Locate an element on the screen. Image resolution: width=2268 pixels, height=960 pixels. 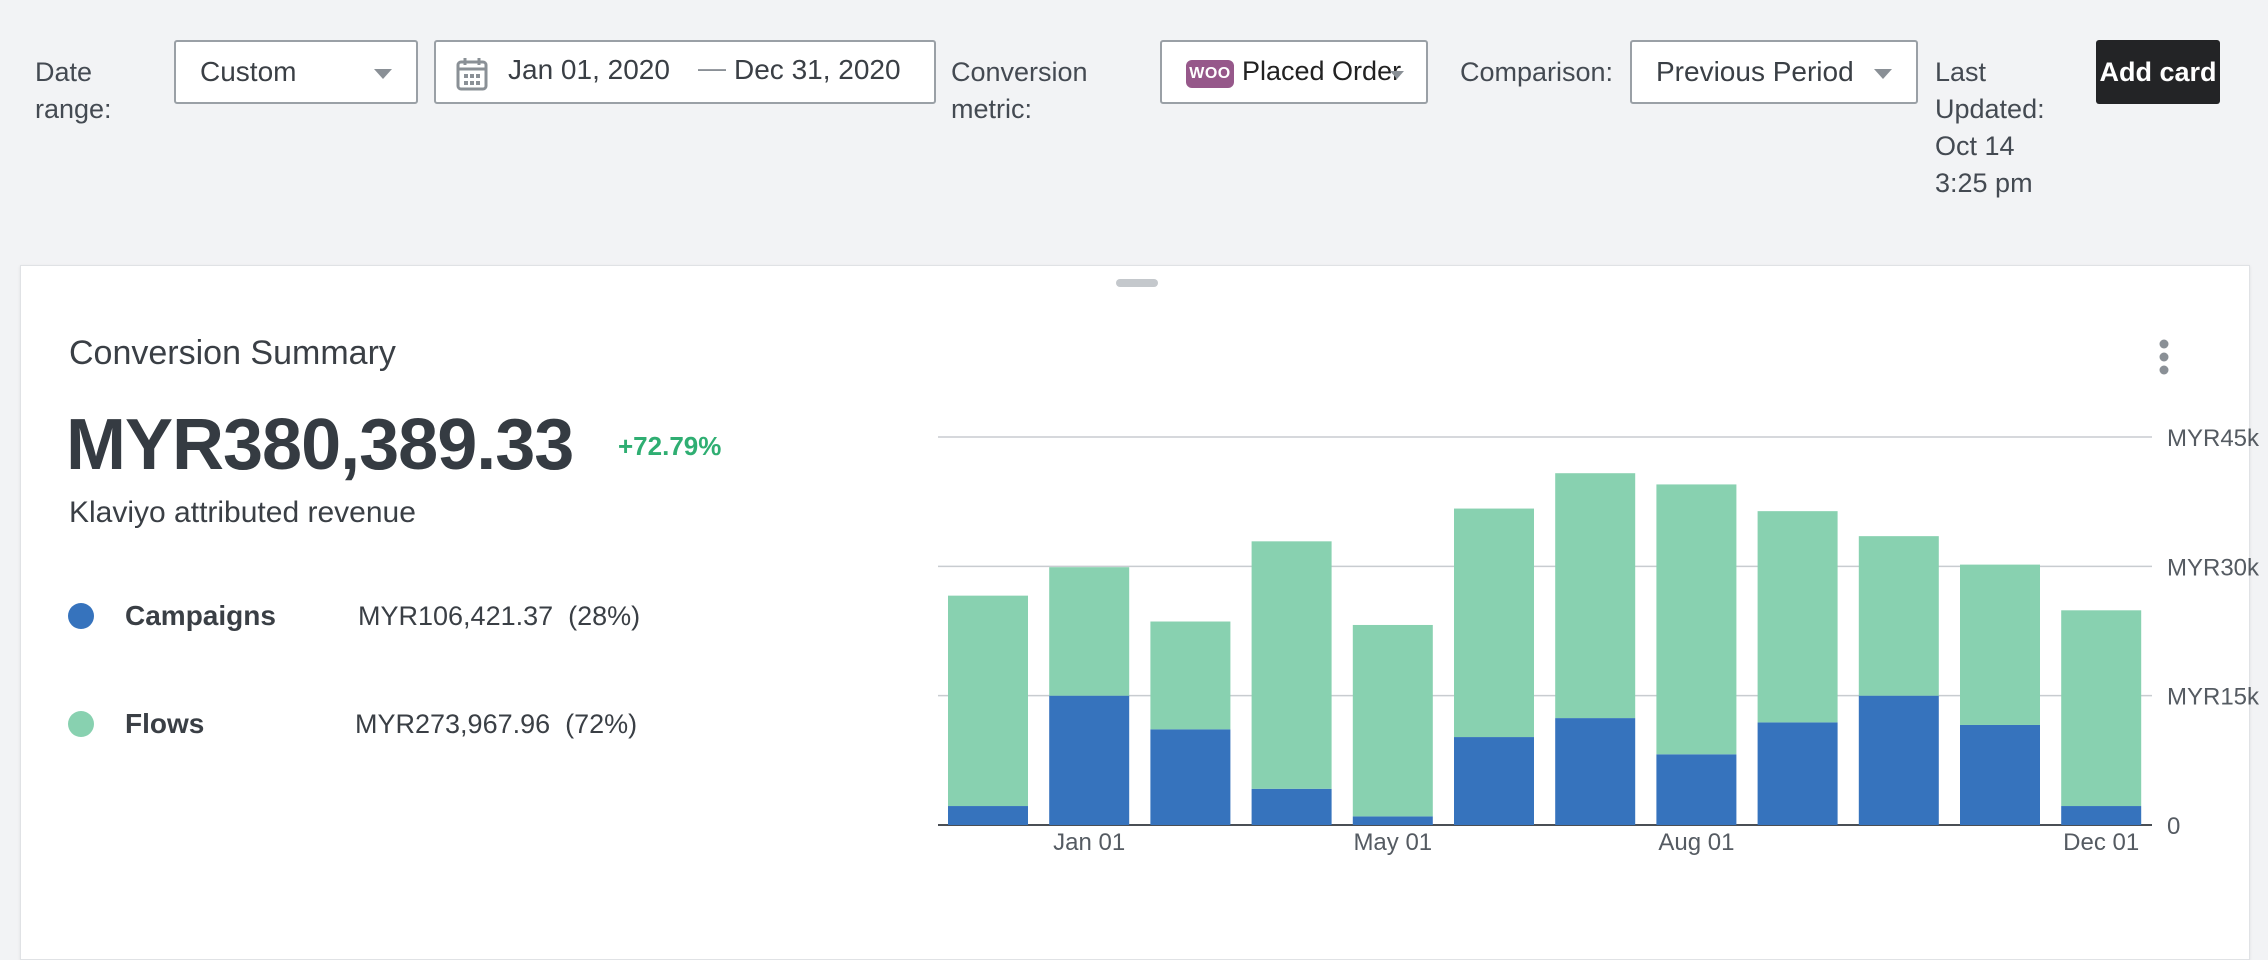
revenue-subtitle: Klaviyo attributed revenue is located at coordinates (242, 512).